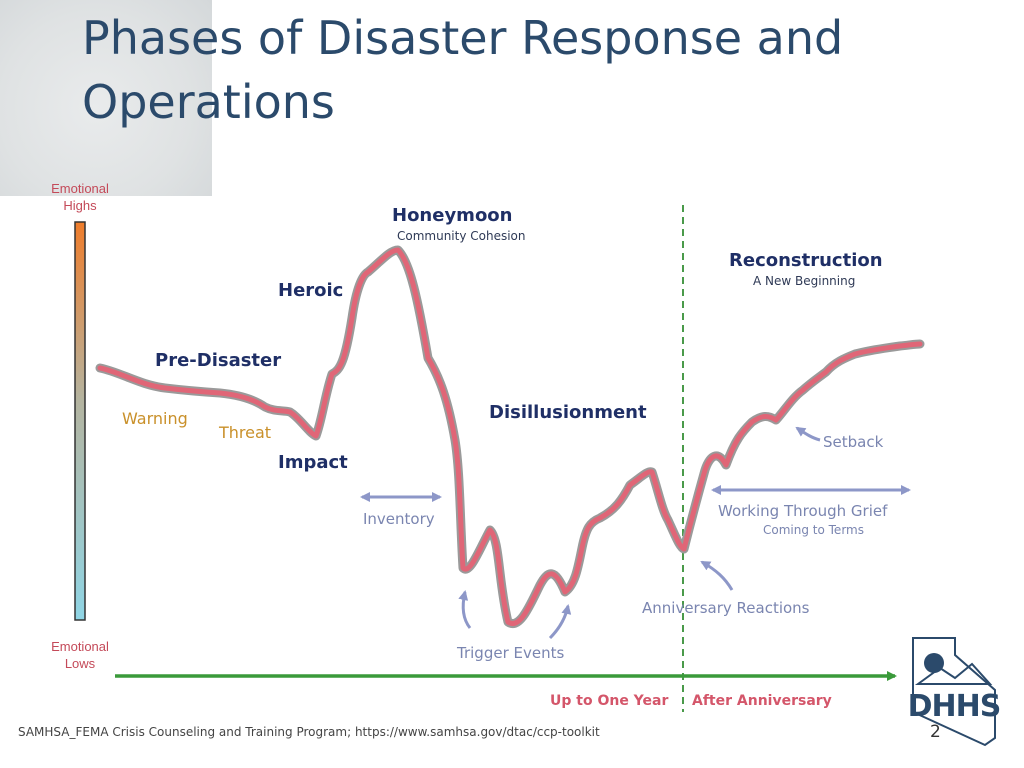 The image size is (1024, 768). What do you see at coordinates (80, 663) in the screenshot?
I see `scale-bottom-line-2: Lows` at bounding box center [80, 663].